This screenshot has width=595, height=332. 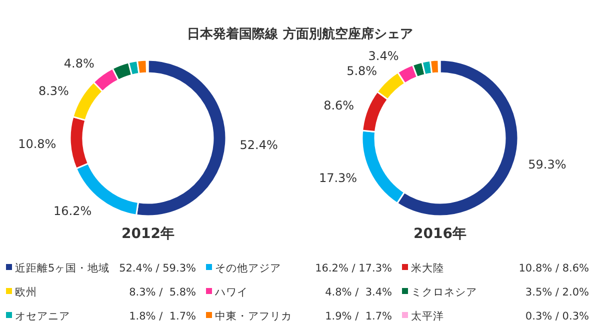 I want to click on text: 16.2% / 17.3%, so click(x=353, y=268).